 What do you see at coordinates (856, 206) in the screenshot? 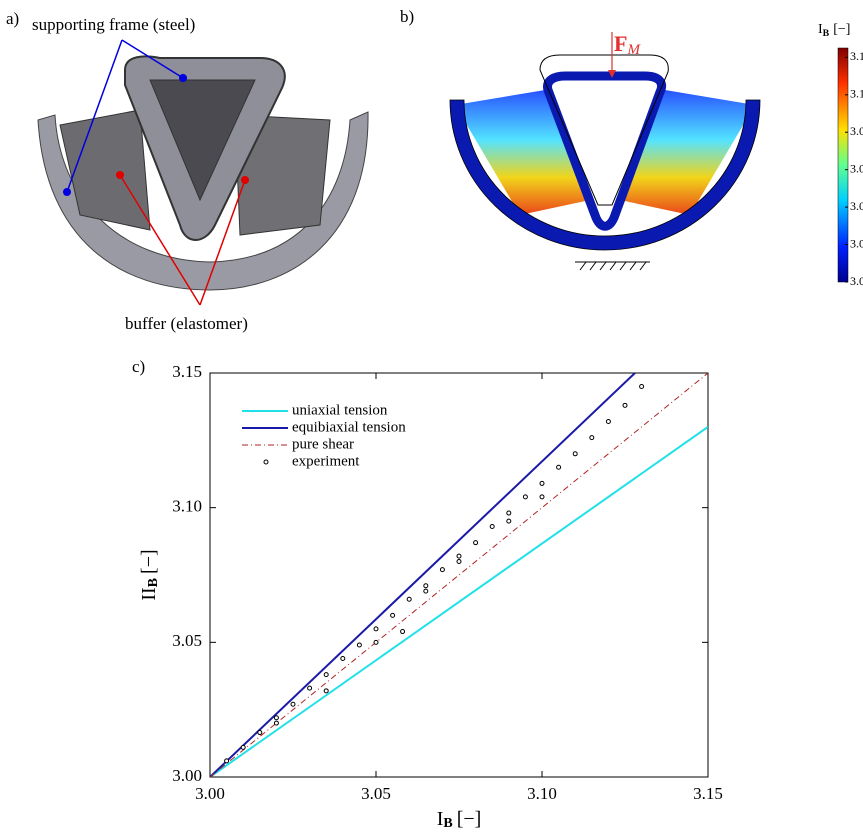
I see `colorbar-tick-label: 3.04` at bounding box center [856, 206].